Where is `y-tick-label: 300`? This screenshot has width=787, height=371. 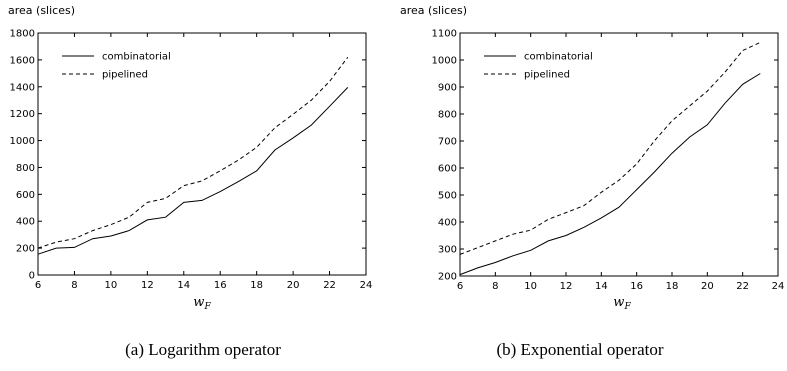
y-tick-label: 300 is located at coordinates (447, 250).